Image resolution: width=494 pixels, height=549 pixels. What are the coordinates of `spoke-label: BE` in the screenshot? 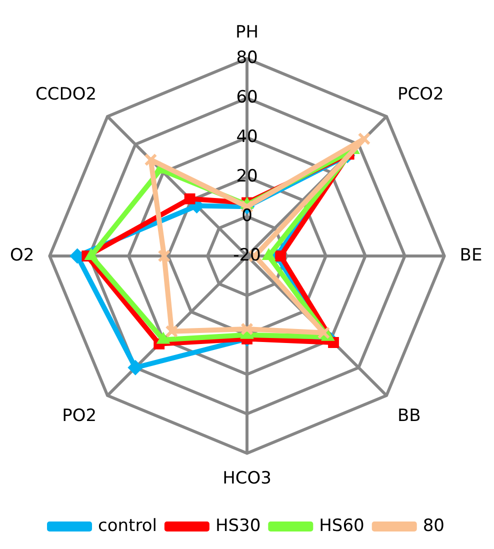 It's located at (471, 255).